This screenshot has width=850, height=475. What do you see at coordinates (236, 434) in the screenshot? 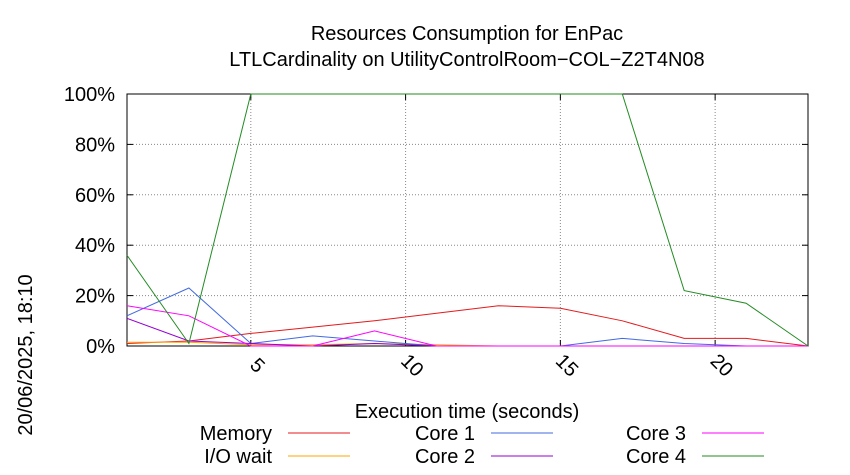
I see `legend-label-memory: Memory` at bounding box center [236, 434].